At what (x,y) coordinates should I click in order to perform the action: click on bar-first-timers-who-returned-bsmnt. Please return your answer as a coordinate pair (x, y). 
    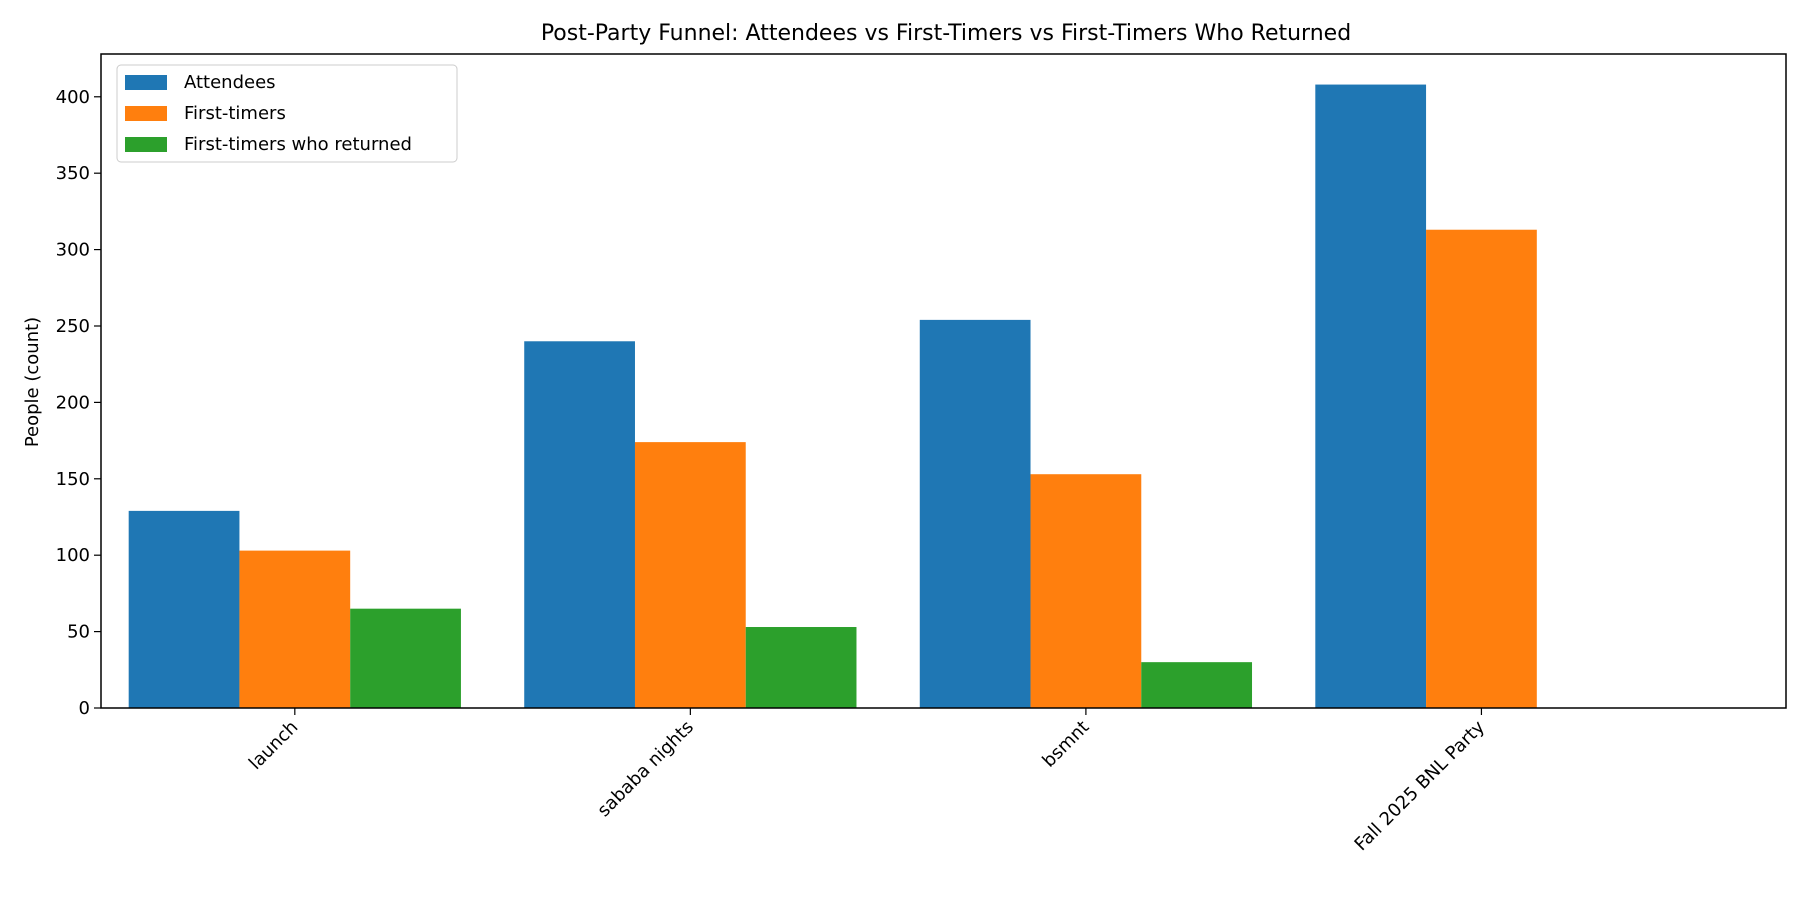
    Looking at the image, I should click on (1197, 685).